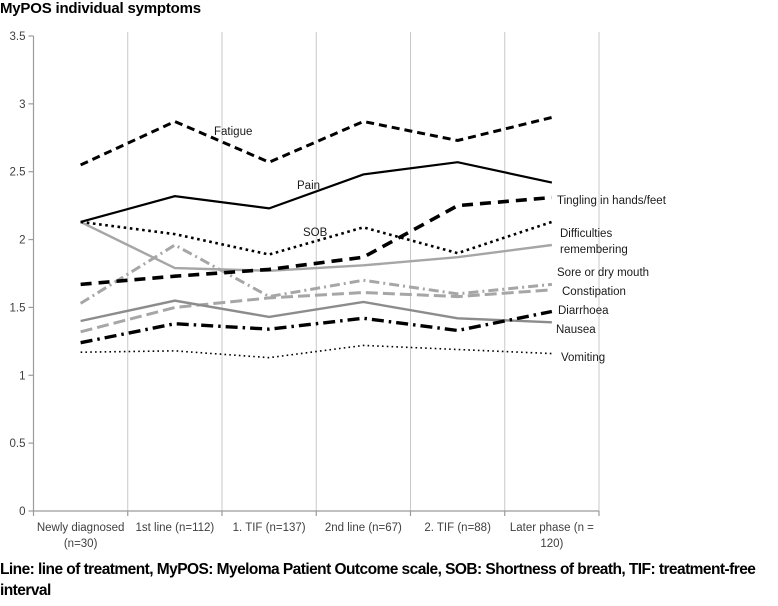 The height and width of the screenshot is (606, 778). What do you see at coordinates (308, 186) in the screenshot?
I see `series-label-pain: Pain` at bounding box center [308, 186].